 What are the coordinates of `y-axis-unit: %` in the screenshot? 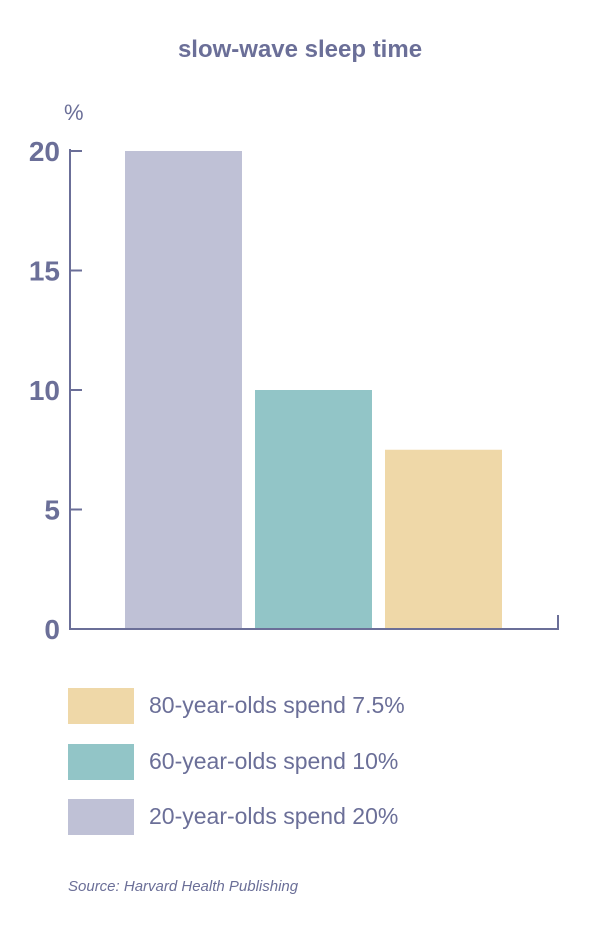 It's located at (74, 112).